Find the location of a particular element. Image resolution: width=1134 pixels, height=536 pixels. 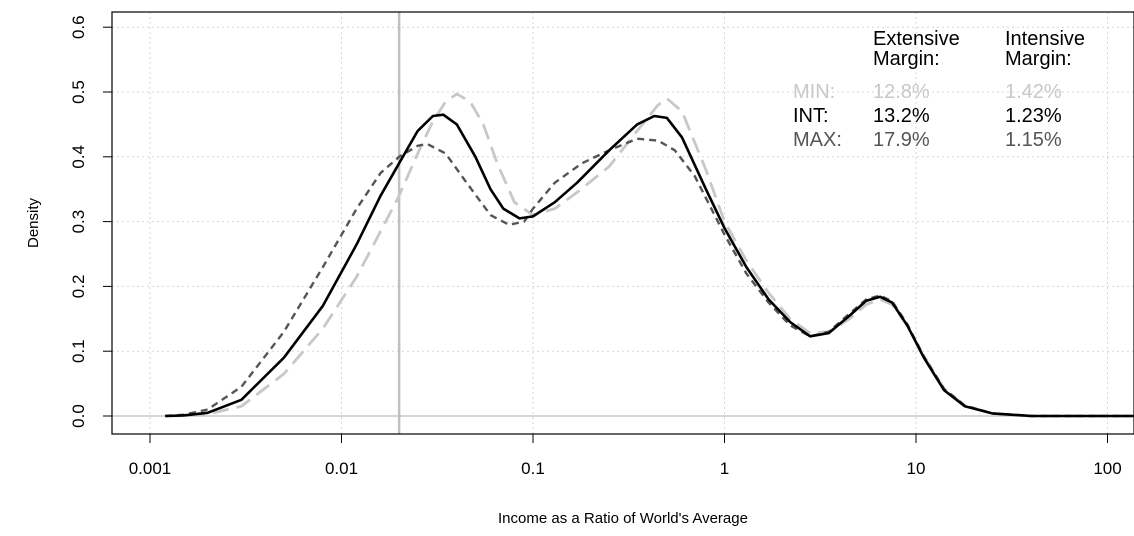

legend-header-extensive: Margin: is located at coordinates (906, 59).